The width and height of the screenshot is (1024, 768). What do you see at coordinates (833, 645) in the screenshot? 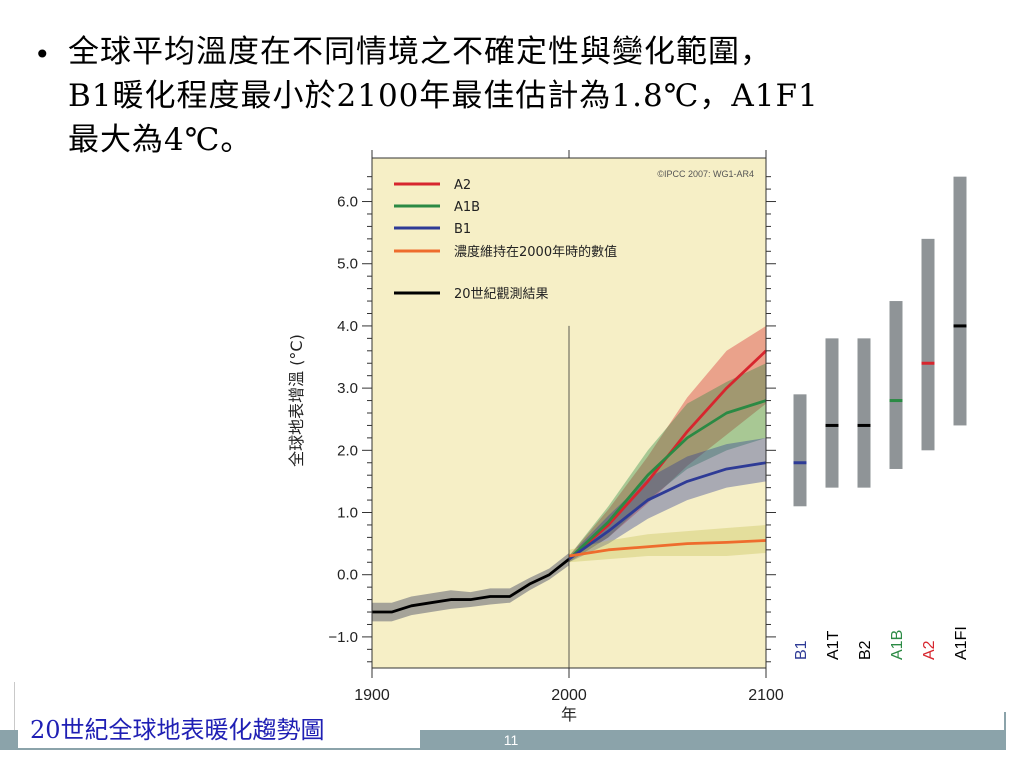
I see `scenario-label-A1T: A1T` at bounding box center [833, 645].